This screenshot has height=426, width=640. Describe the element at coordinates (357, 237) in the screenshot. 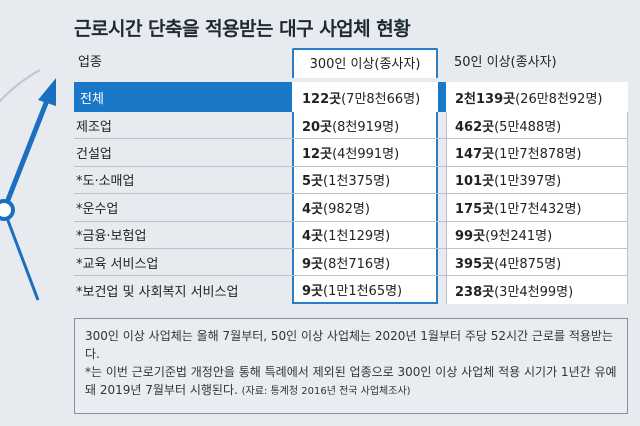

I see `workers-300: (1천129명)` at that location.